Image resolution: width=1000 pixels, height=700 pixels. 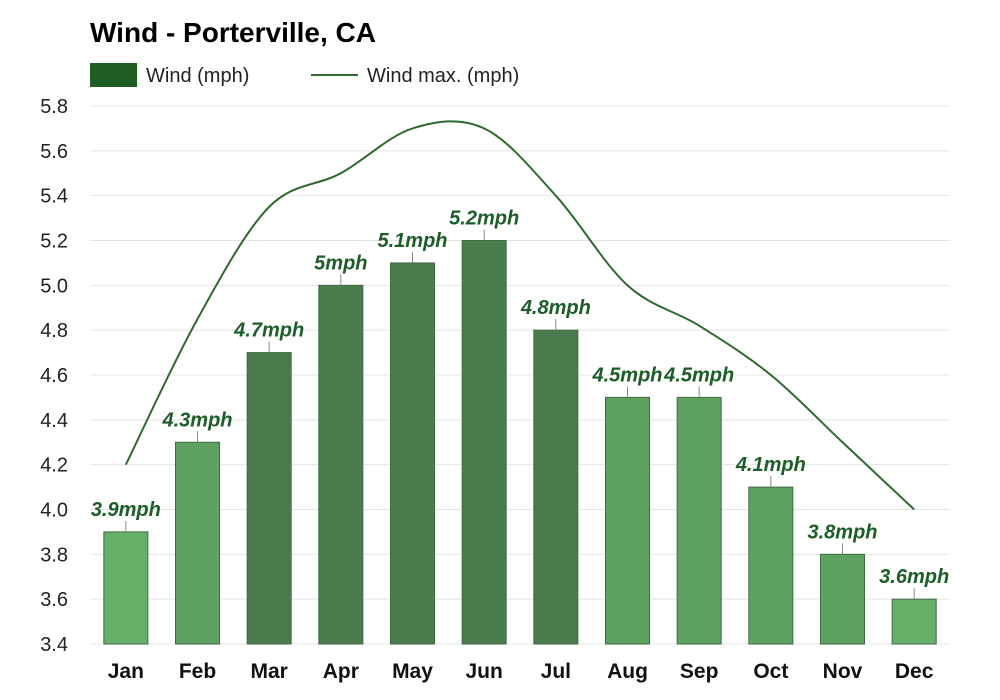 I want to click on x-tick-label: Dec, so click(x=914, y=671).